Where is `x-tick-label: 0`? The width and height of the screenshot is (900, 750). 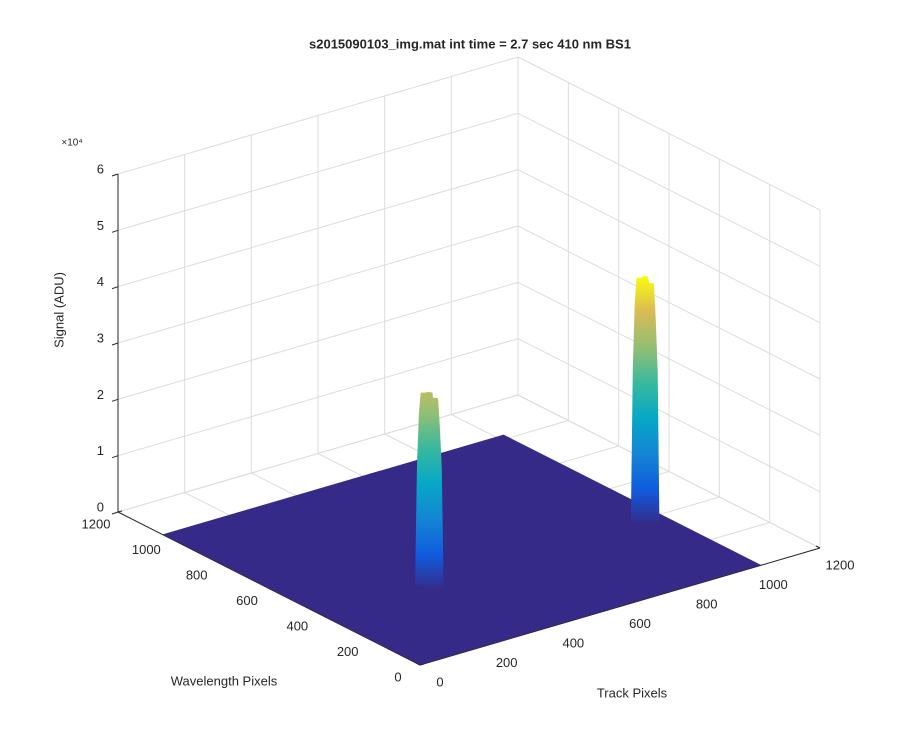
x-tick-label: 0 is located at coordinates (439, 681).